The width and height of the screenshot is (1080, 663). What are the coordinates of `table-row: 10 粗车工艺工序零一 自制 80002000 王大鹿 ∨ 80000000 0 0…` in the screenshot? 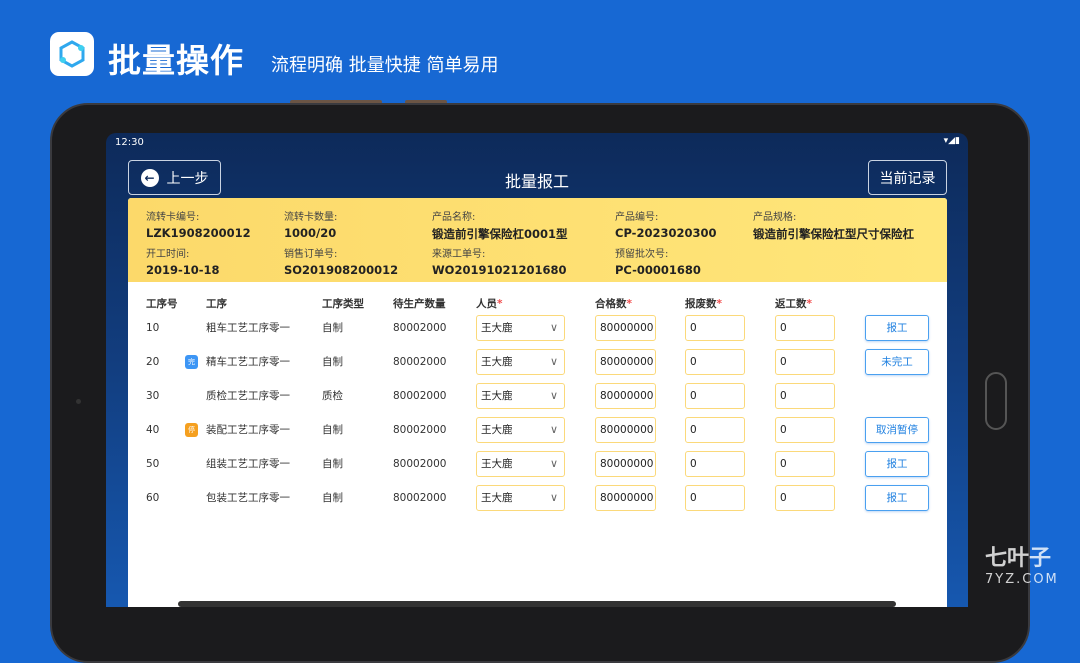 It's located at (537, 328).